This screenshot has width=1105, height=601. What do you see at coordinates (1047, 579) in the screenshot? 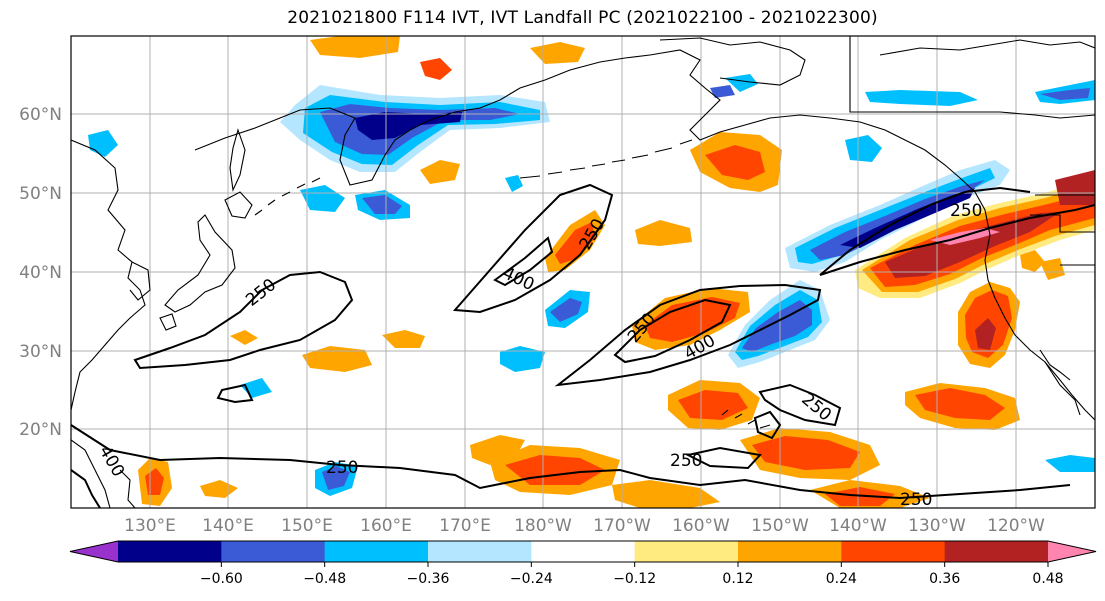
I see `colorbar-label: 0.48` at bounding box center [1047, 579].